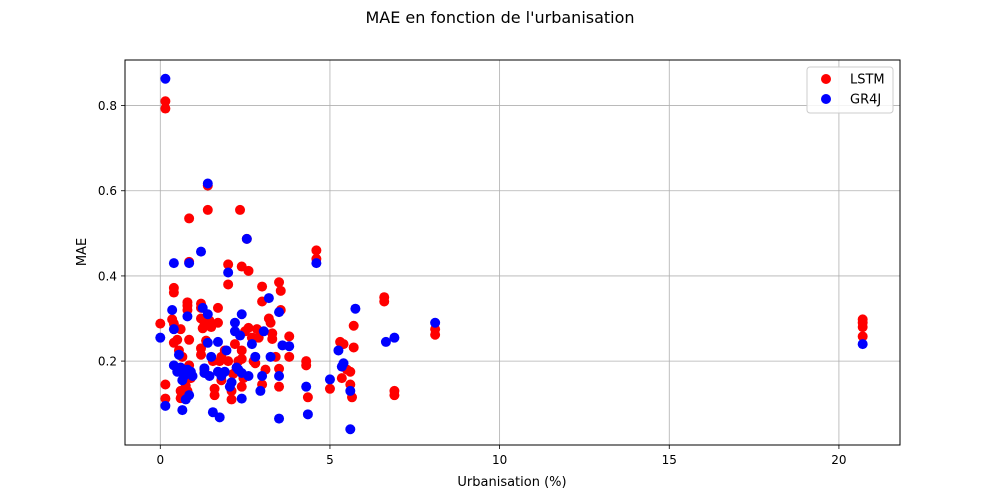  What do you see at coordinates (107, 191) in the screenshot?
I see `y-tick-label: 0.6` at bounding box center [107, 191].